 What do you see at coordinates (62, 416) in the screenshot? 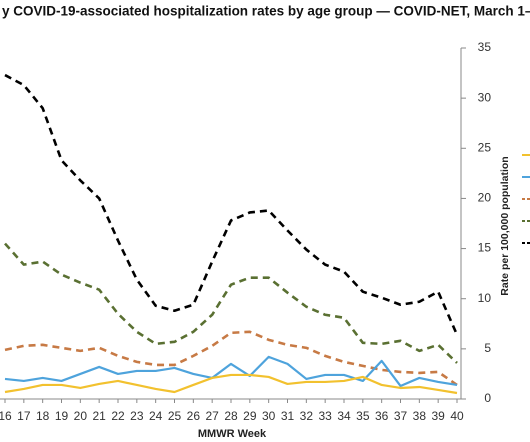
I see `x-tick-label: 19` at bounding box center [62, 416].